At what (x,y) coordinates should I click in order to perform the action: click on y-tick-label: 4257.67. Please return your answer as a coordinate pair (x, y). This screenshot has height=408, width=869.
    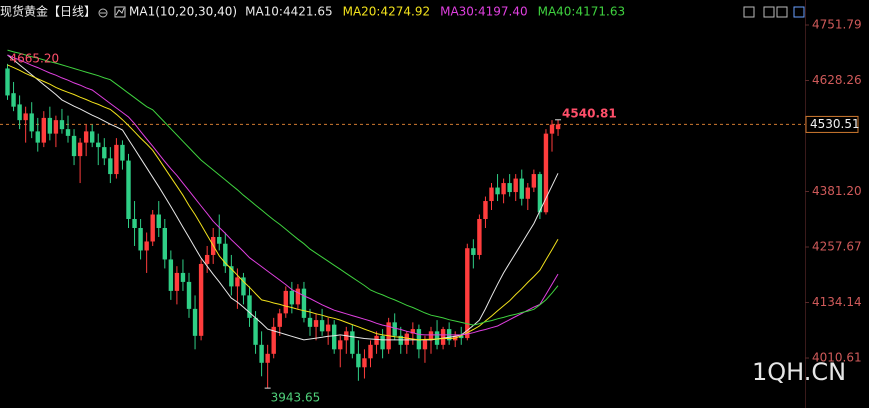
    Looking at the image, I should click on (837, 247).